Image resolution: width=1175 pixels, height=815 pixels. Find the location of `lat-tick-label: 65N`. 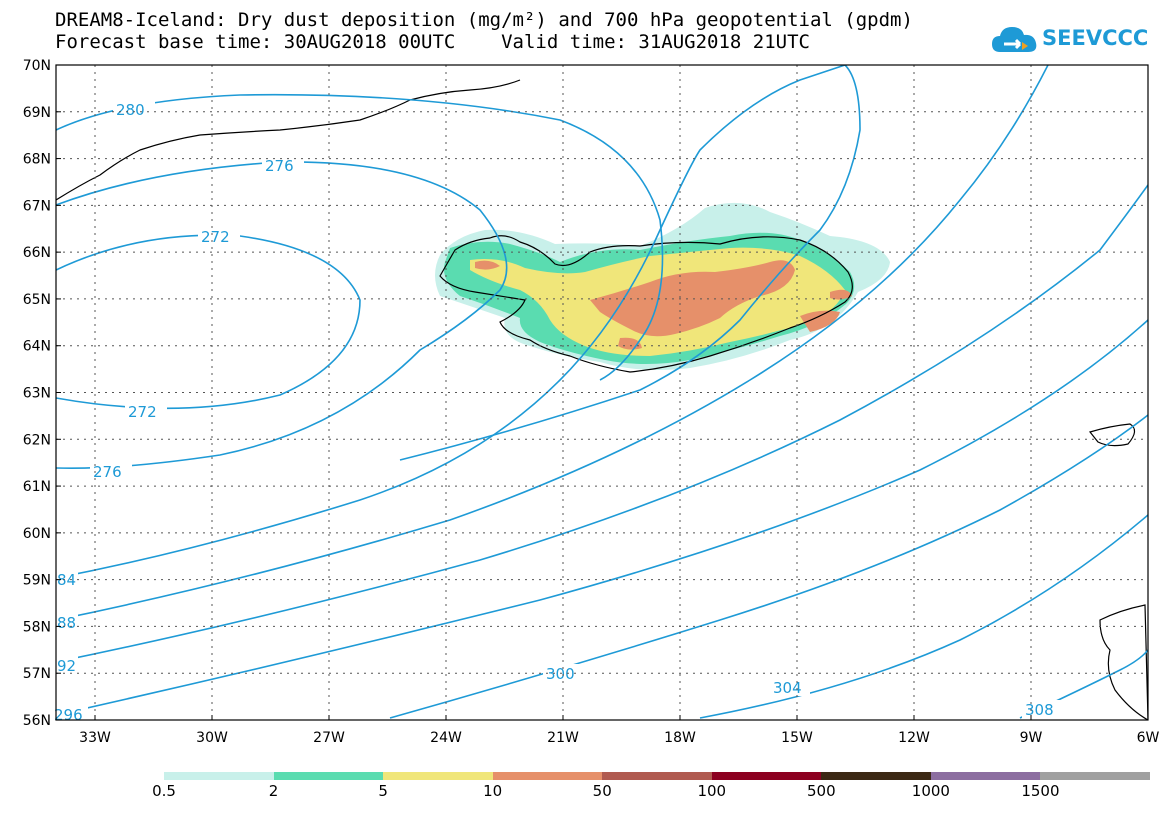

lat-tick-label: 65N is located at coordinates (37, 300).